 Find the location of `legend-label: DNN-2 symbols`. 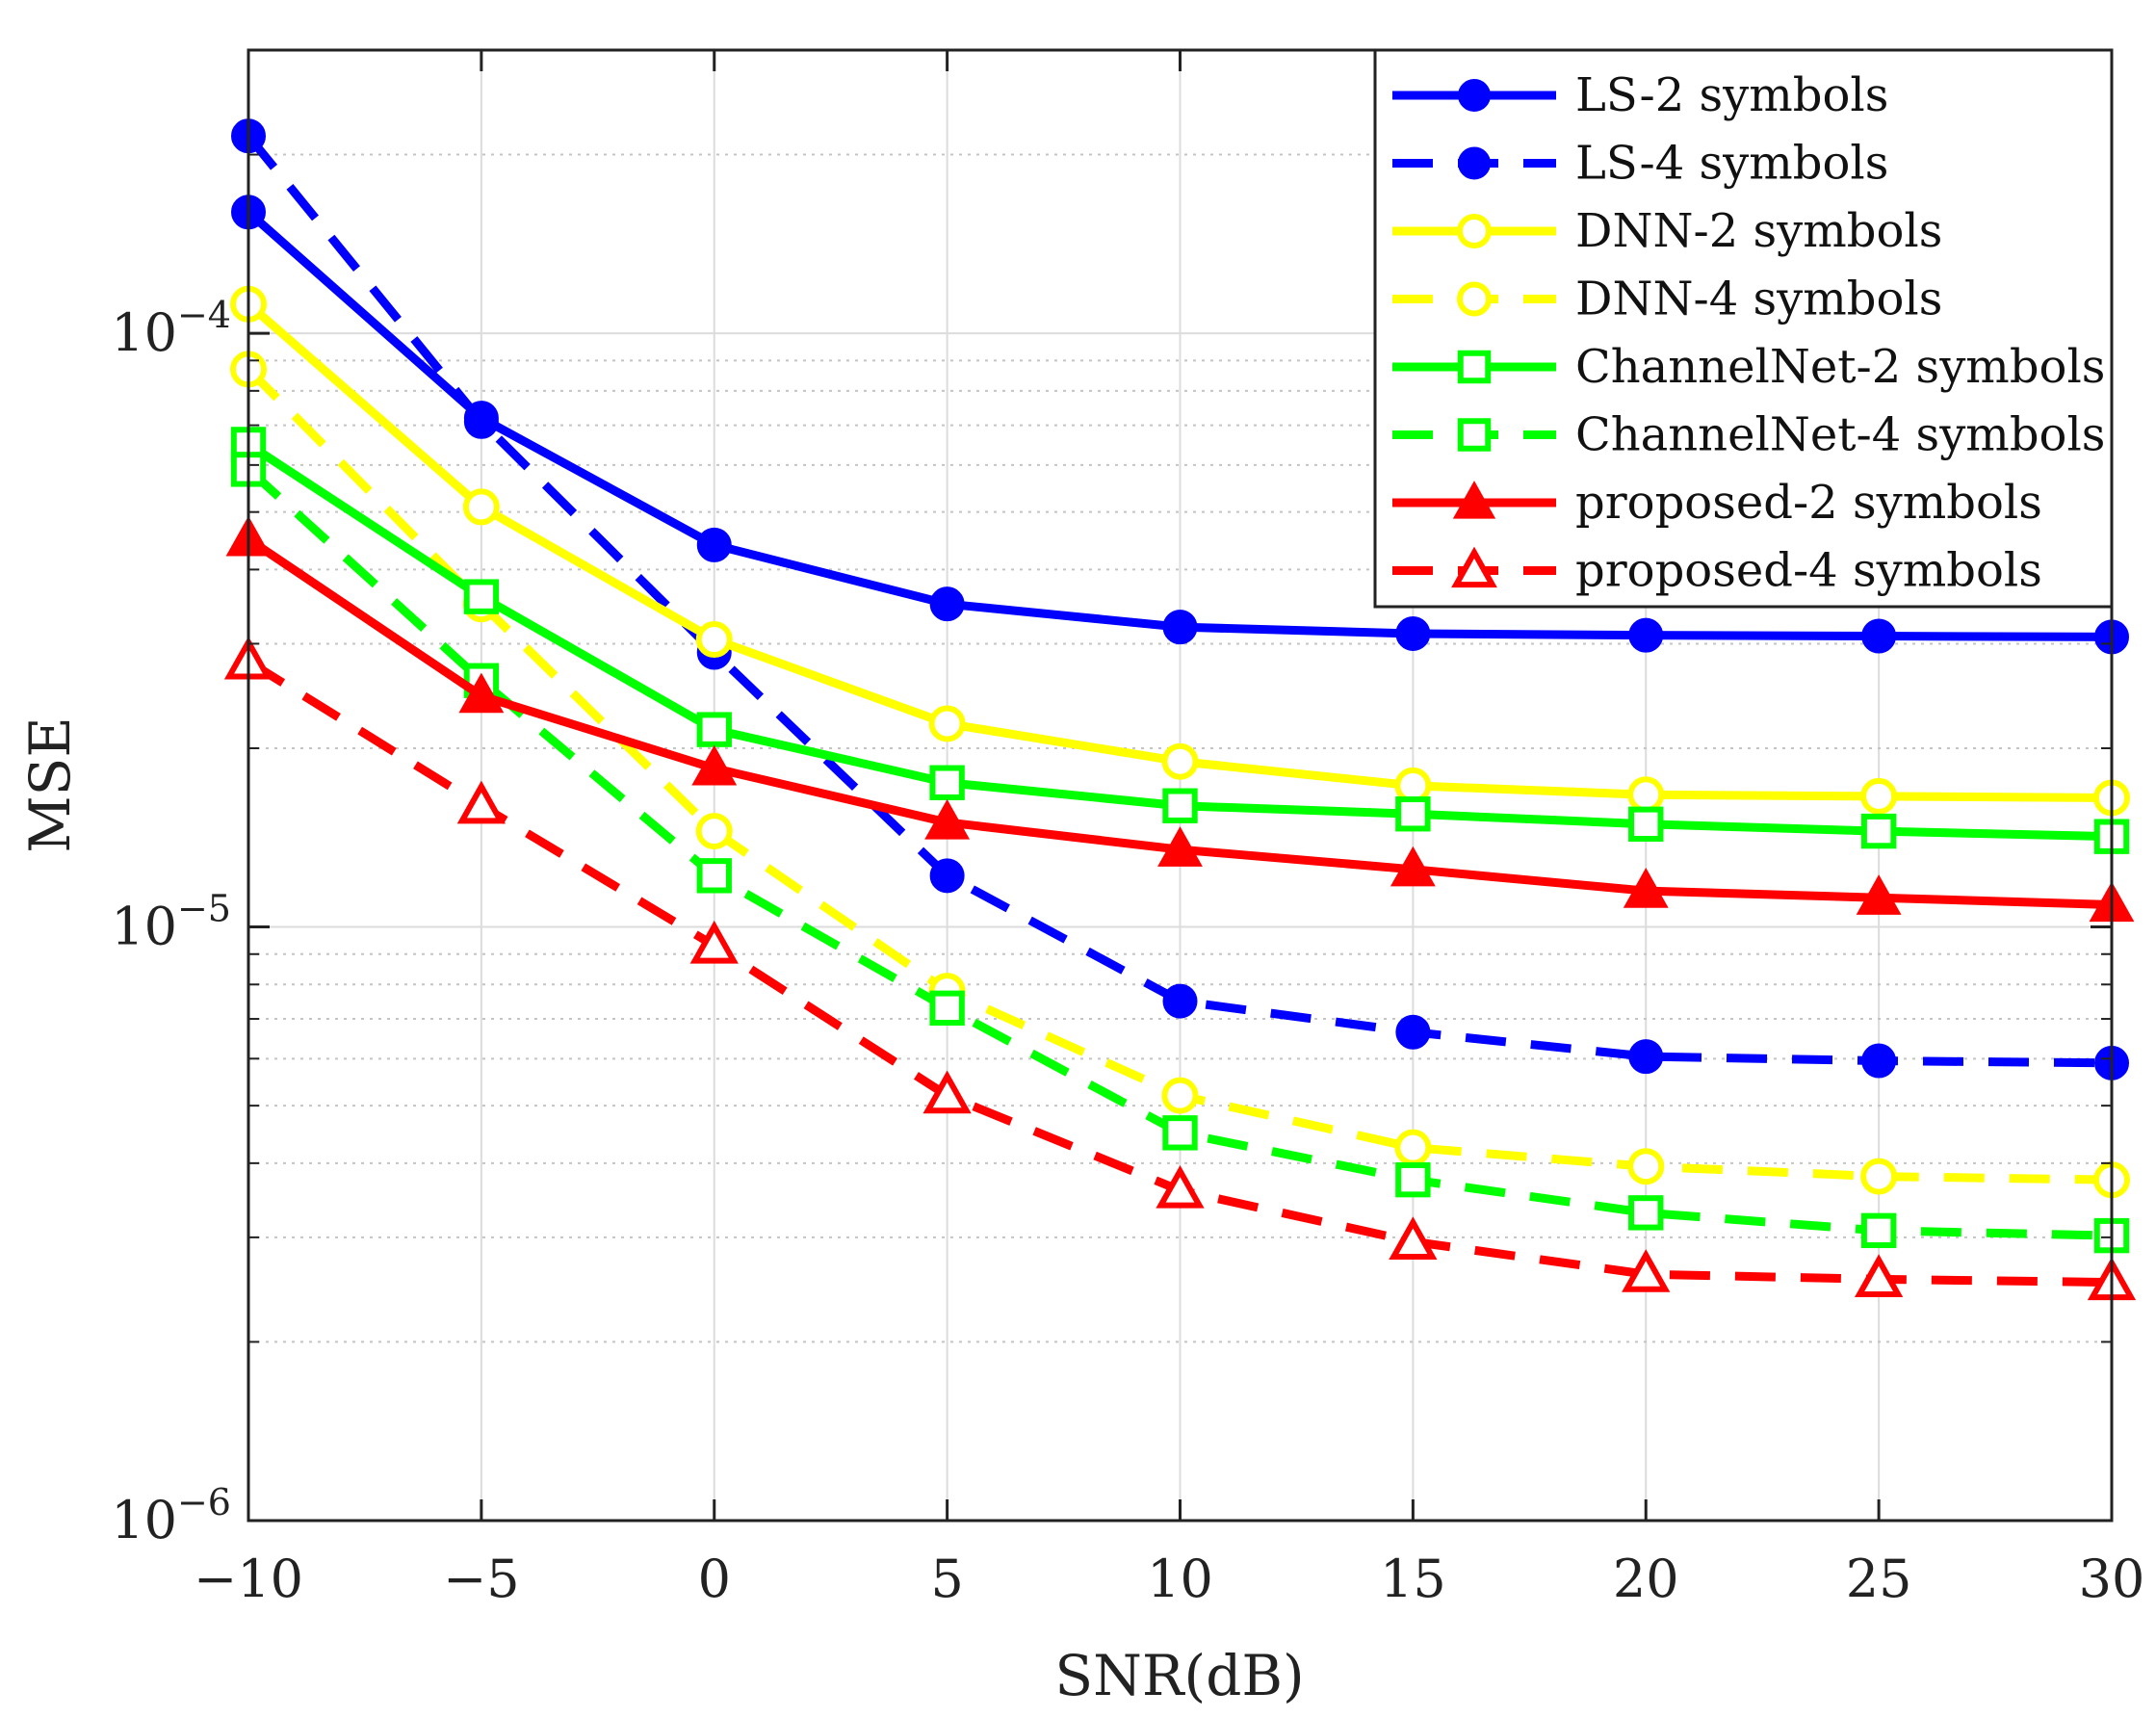

legend-label: DNN-2 symbols is located at coordinates (1758, 231).